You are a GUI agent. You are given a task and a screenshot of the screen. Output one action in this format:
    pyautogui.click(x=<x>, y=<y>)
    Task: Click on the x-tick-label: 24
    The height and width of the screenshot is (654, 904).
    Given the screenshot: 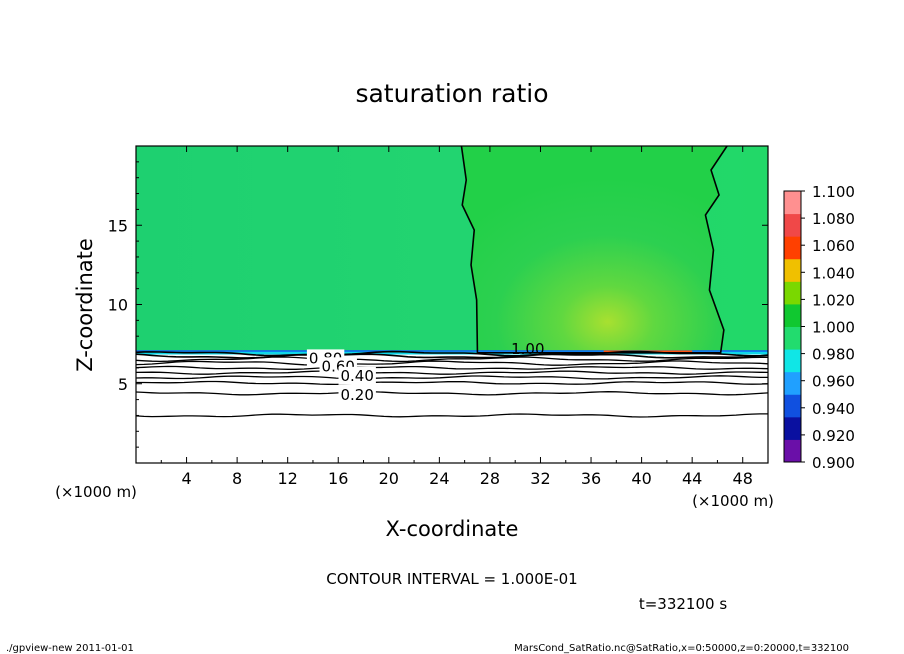 What is the action you would take?
    pyautogui.click(x=439, y=478)
    